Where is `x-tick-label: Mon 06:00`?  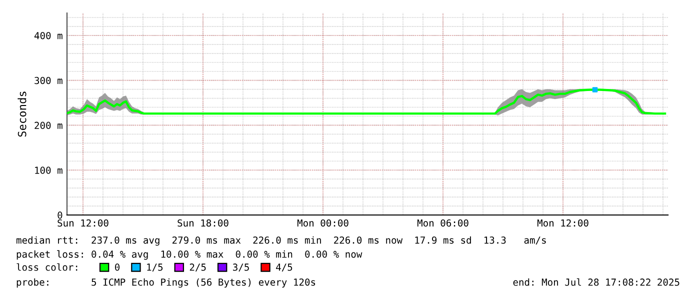
x-tick-label: Mon 06:00 is located at coordinates (442, 223).